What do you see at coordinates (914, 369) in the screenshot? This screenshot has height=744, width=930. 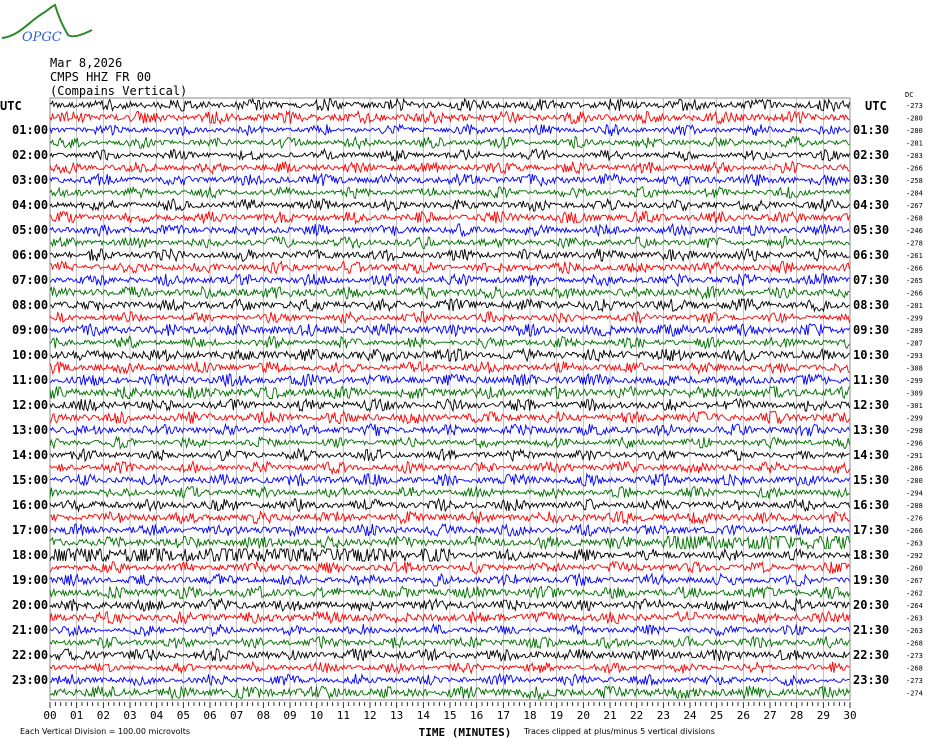 I see `dc-offset-label: -308` at bounding box center [914, 369].